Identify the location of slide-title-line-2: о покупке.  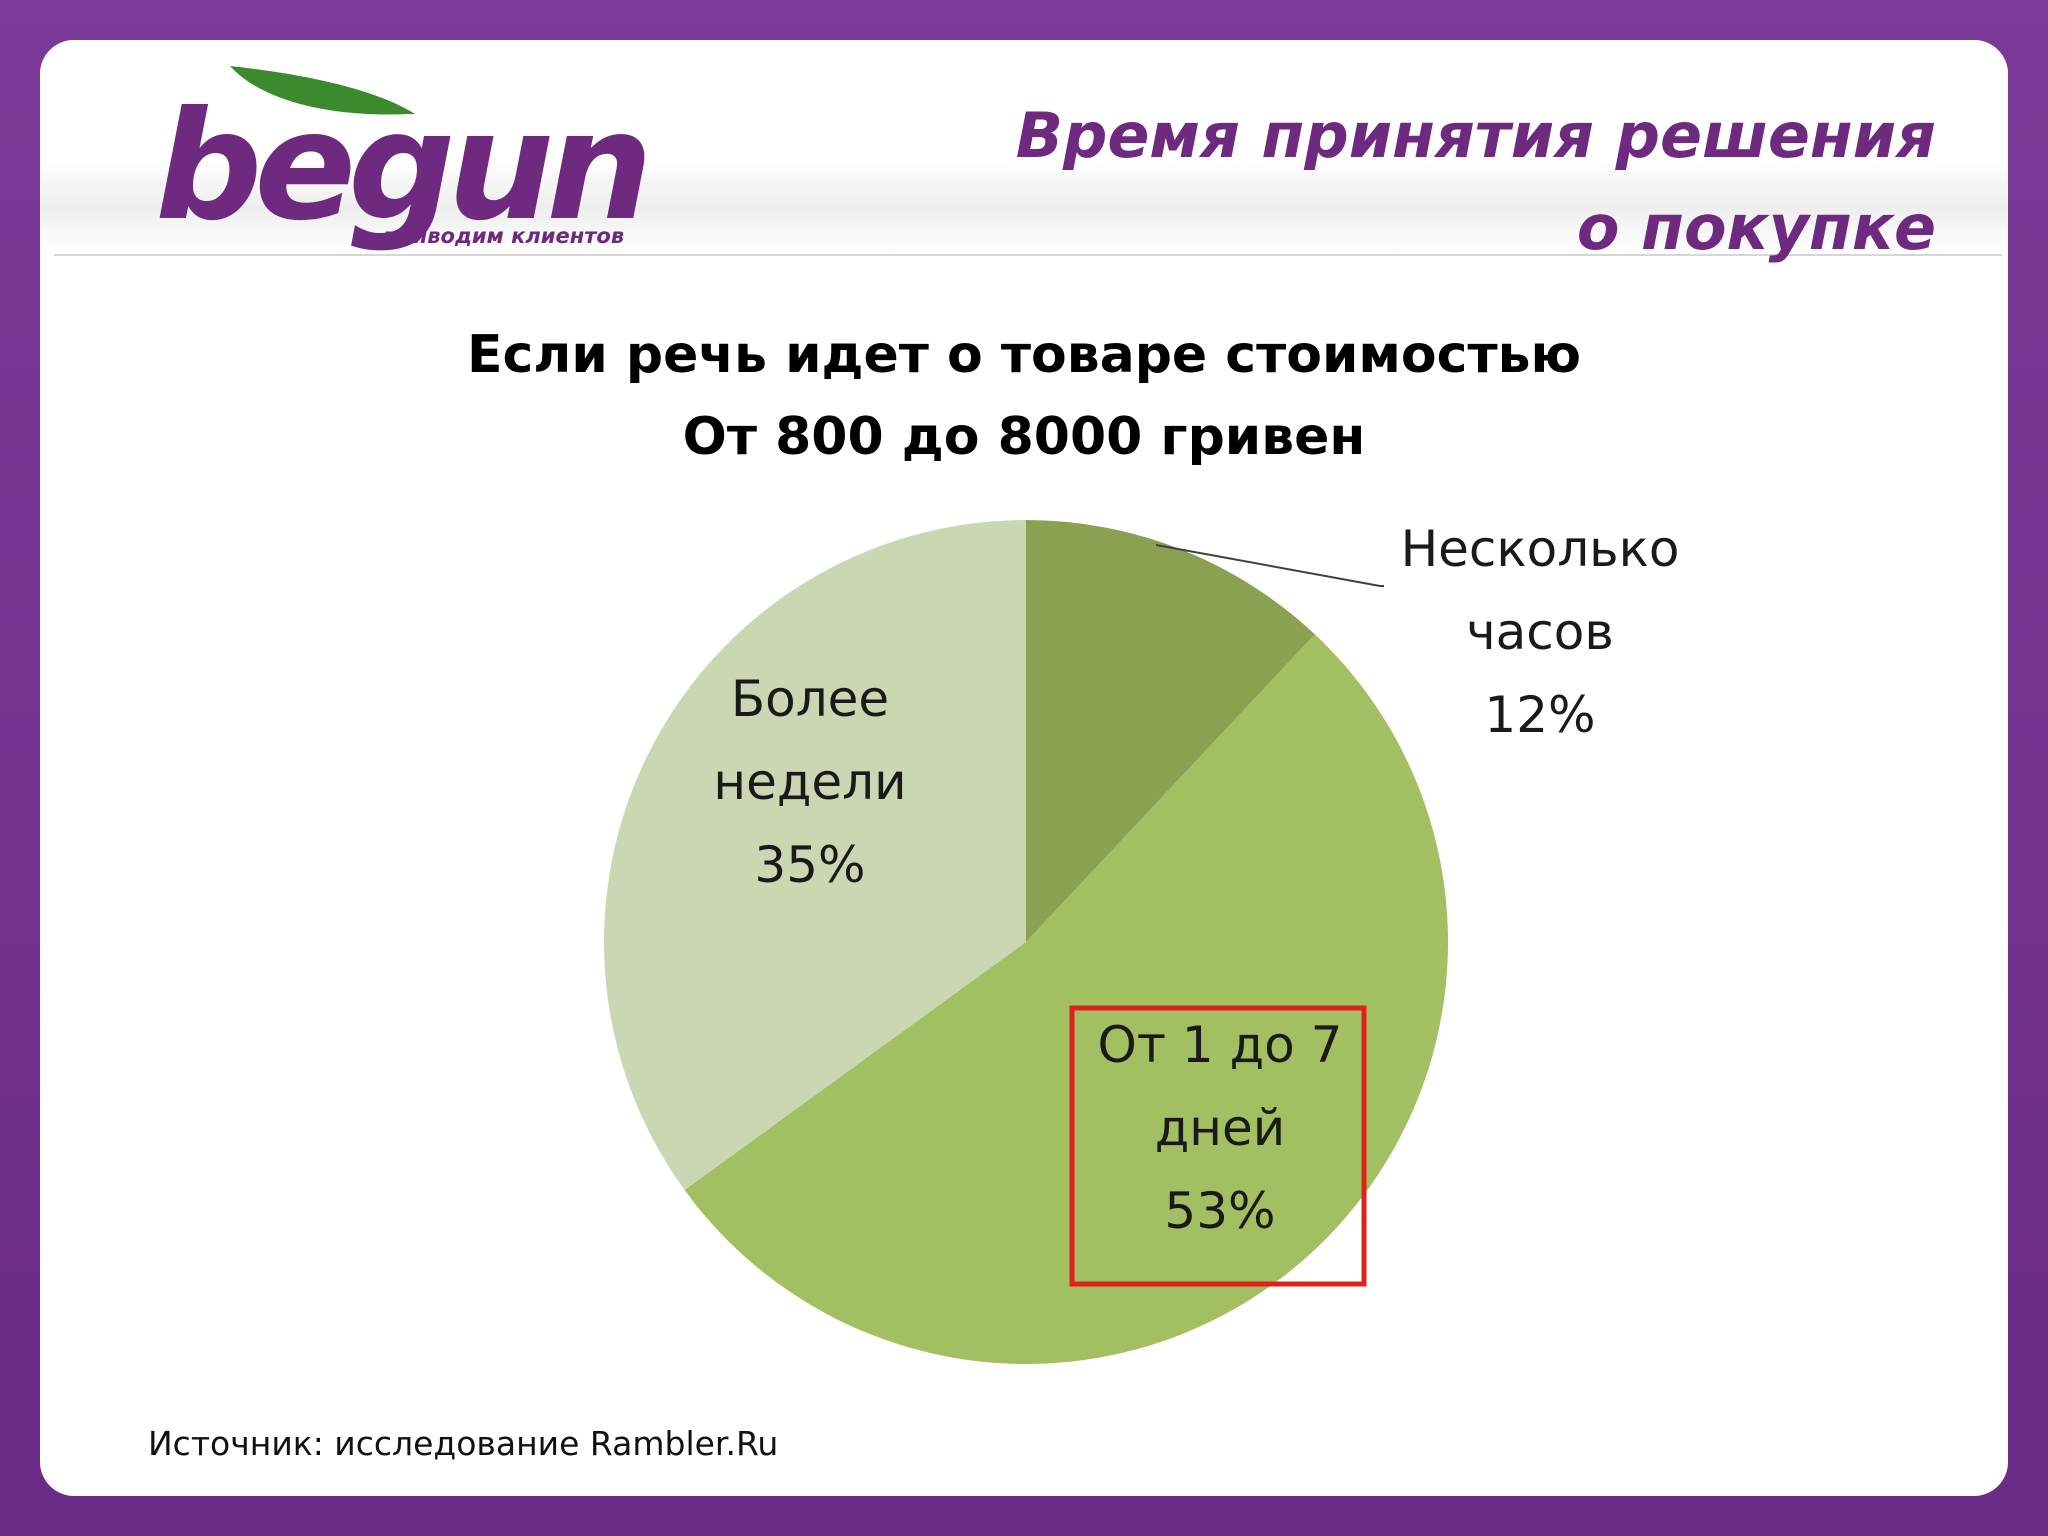
(1756, 227).